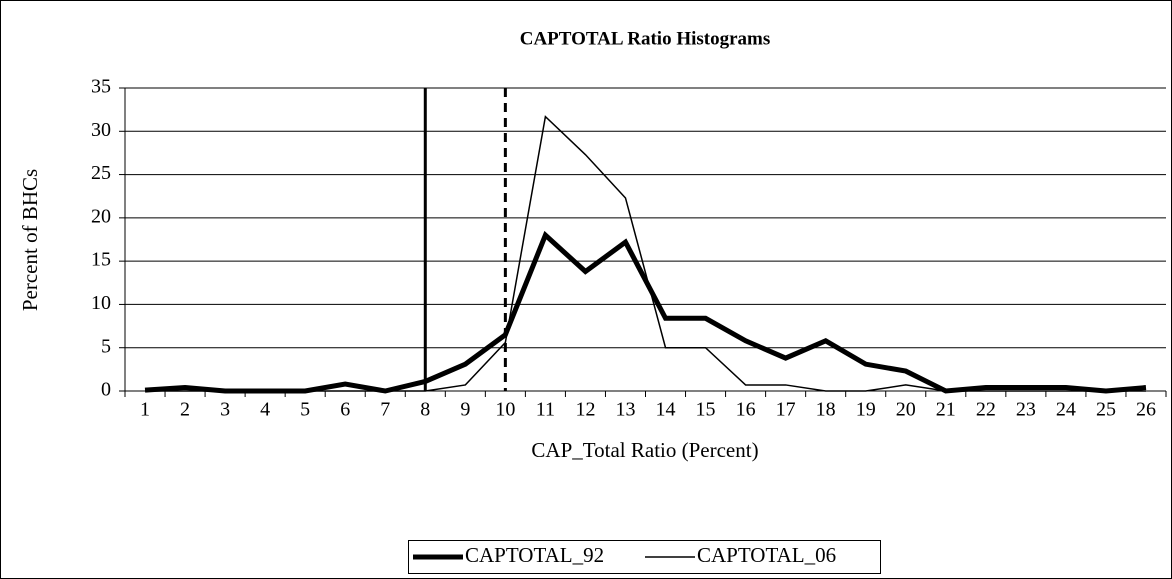 Image resolution: width=1172 pixels, height=579 pixels. I want to click on y-tick-label: 30, so click(101, 130).